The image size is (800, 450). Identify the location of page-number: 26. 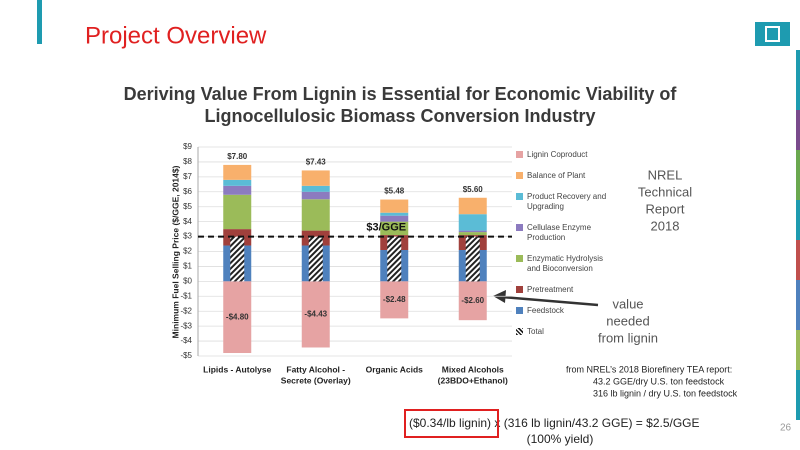
(786, 428).